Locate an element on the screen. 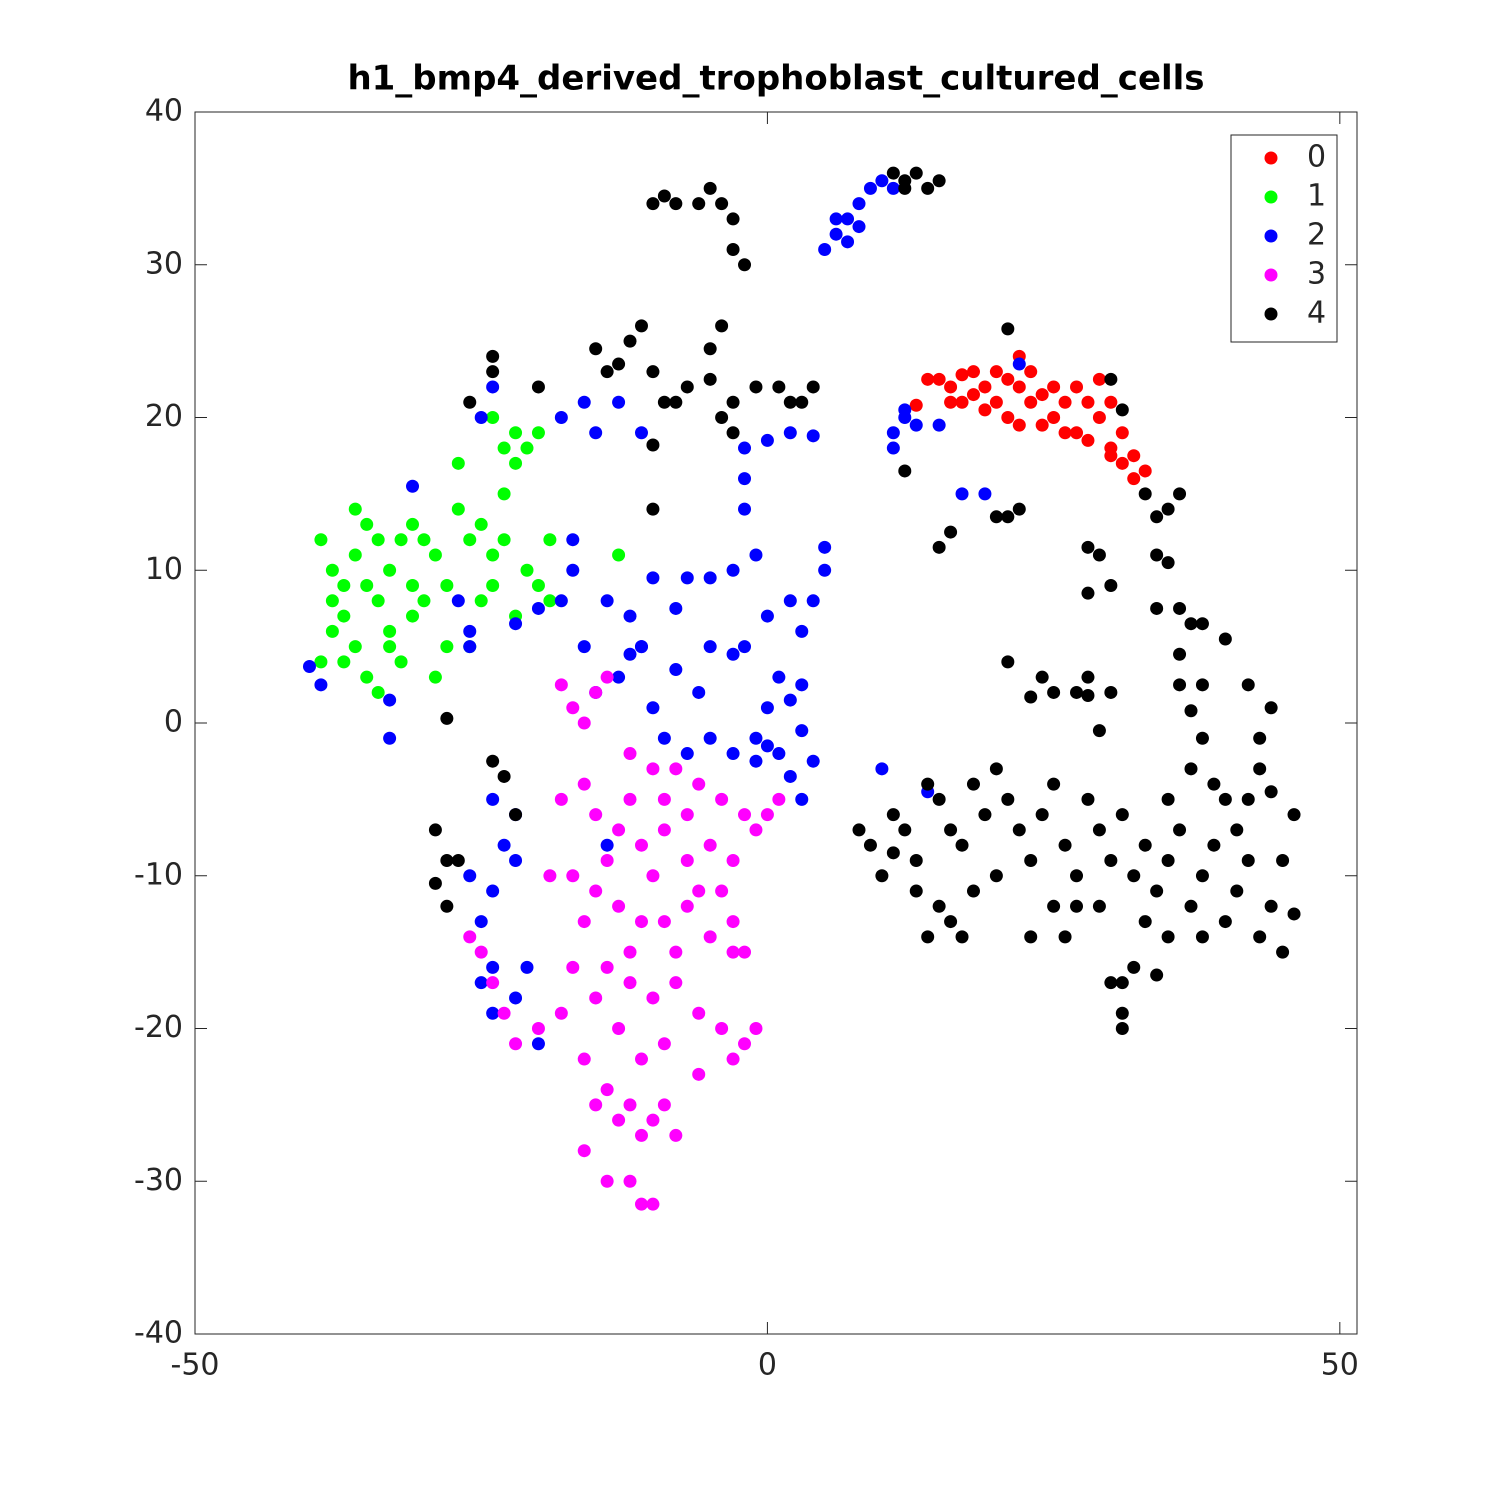  legend-label: 2 is located at coordinates (1316, 235).